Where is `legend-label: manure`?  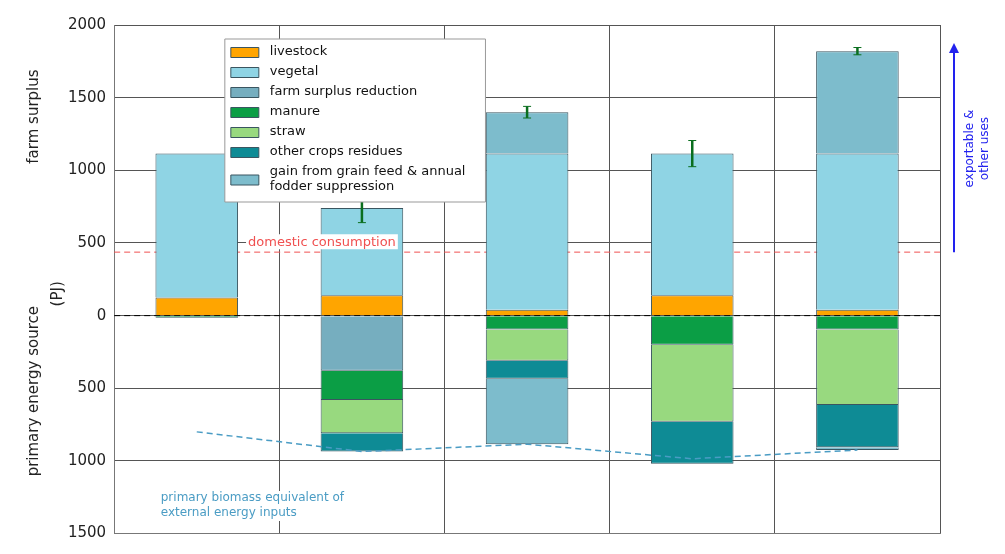
legend-label: manure is located at coordinates (295, 110).